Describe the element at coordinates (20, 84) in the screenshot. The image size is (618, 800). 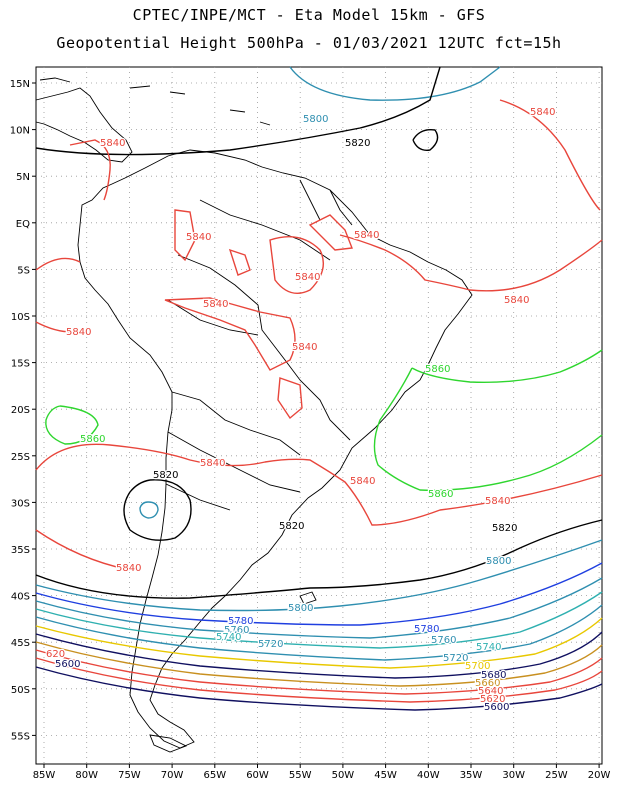
I see `latitude-label: 15N` at that location.